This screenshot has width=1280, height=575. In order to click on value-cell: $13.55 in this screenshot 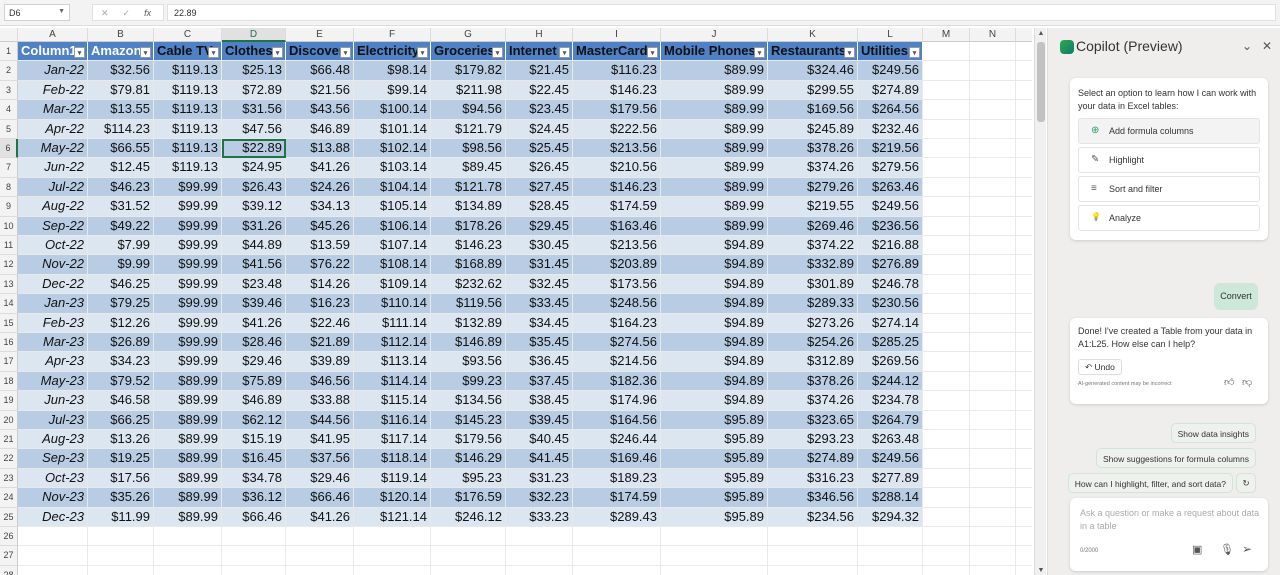, I will do `click(121, 110)`.